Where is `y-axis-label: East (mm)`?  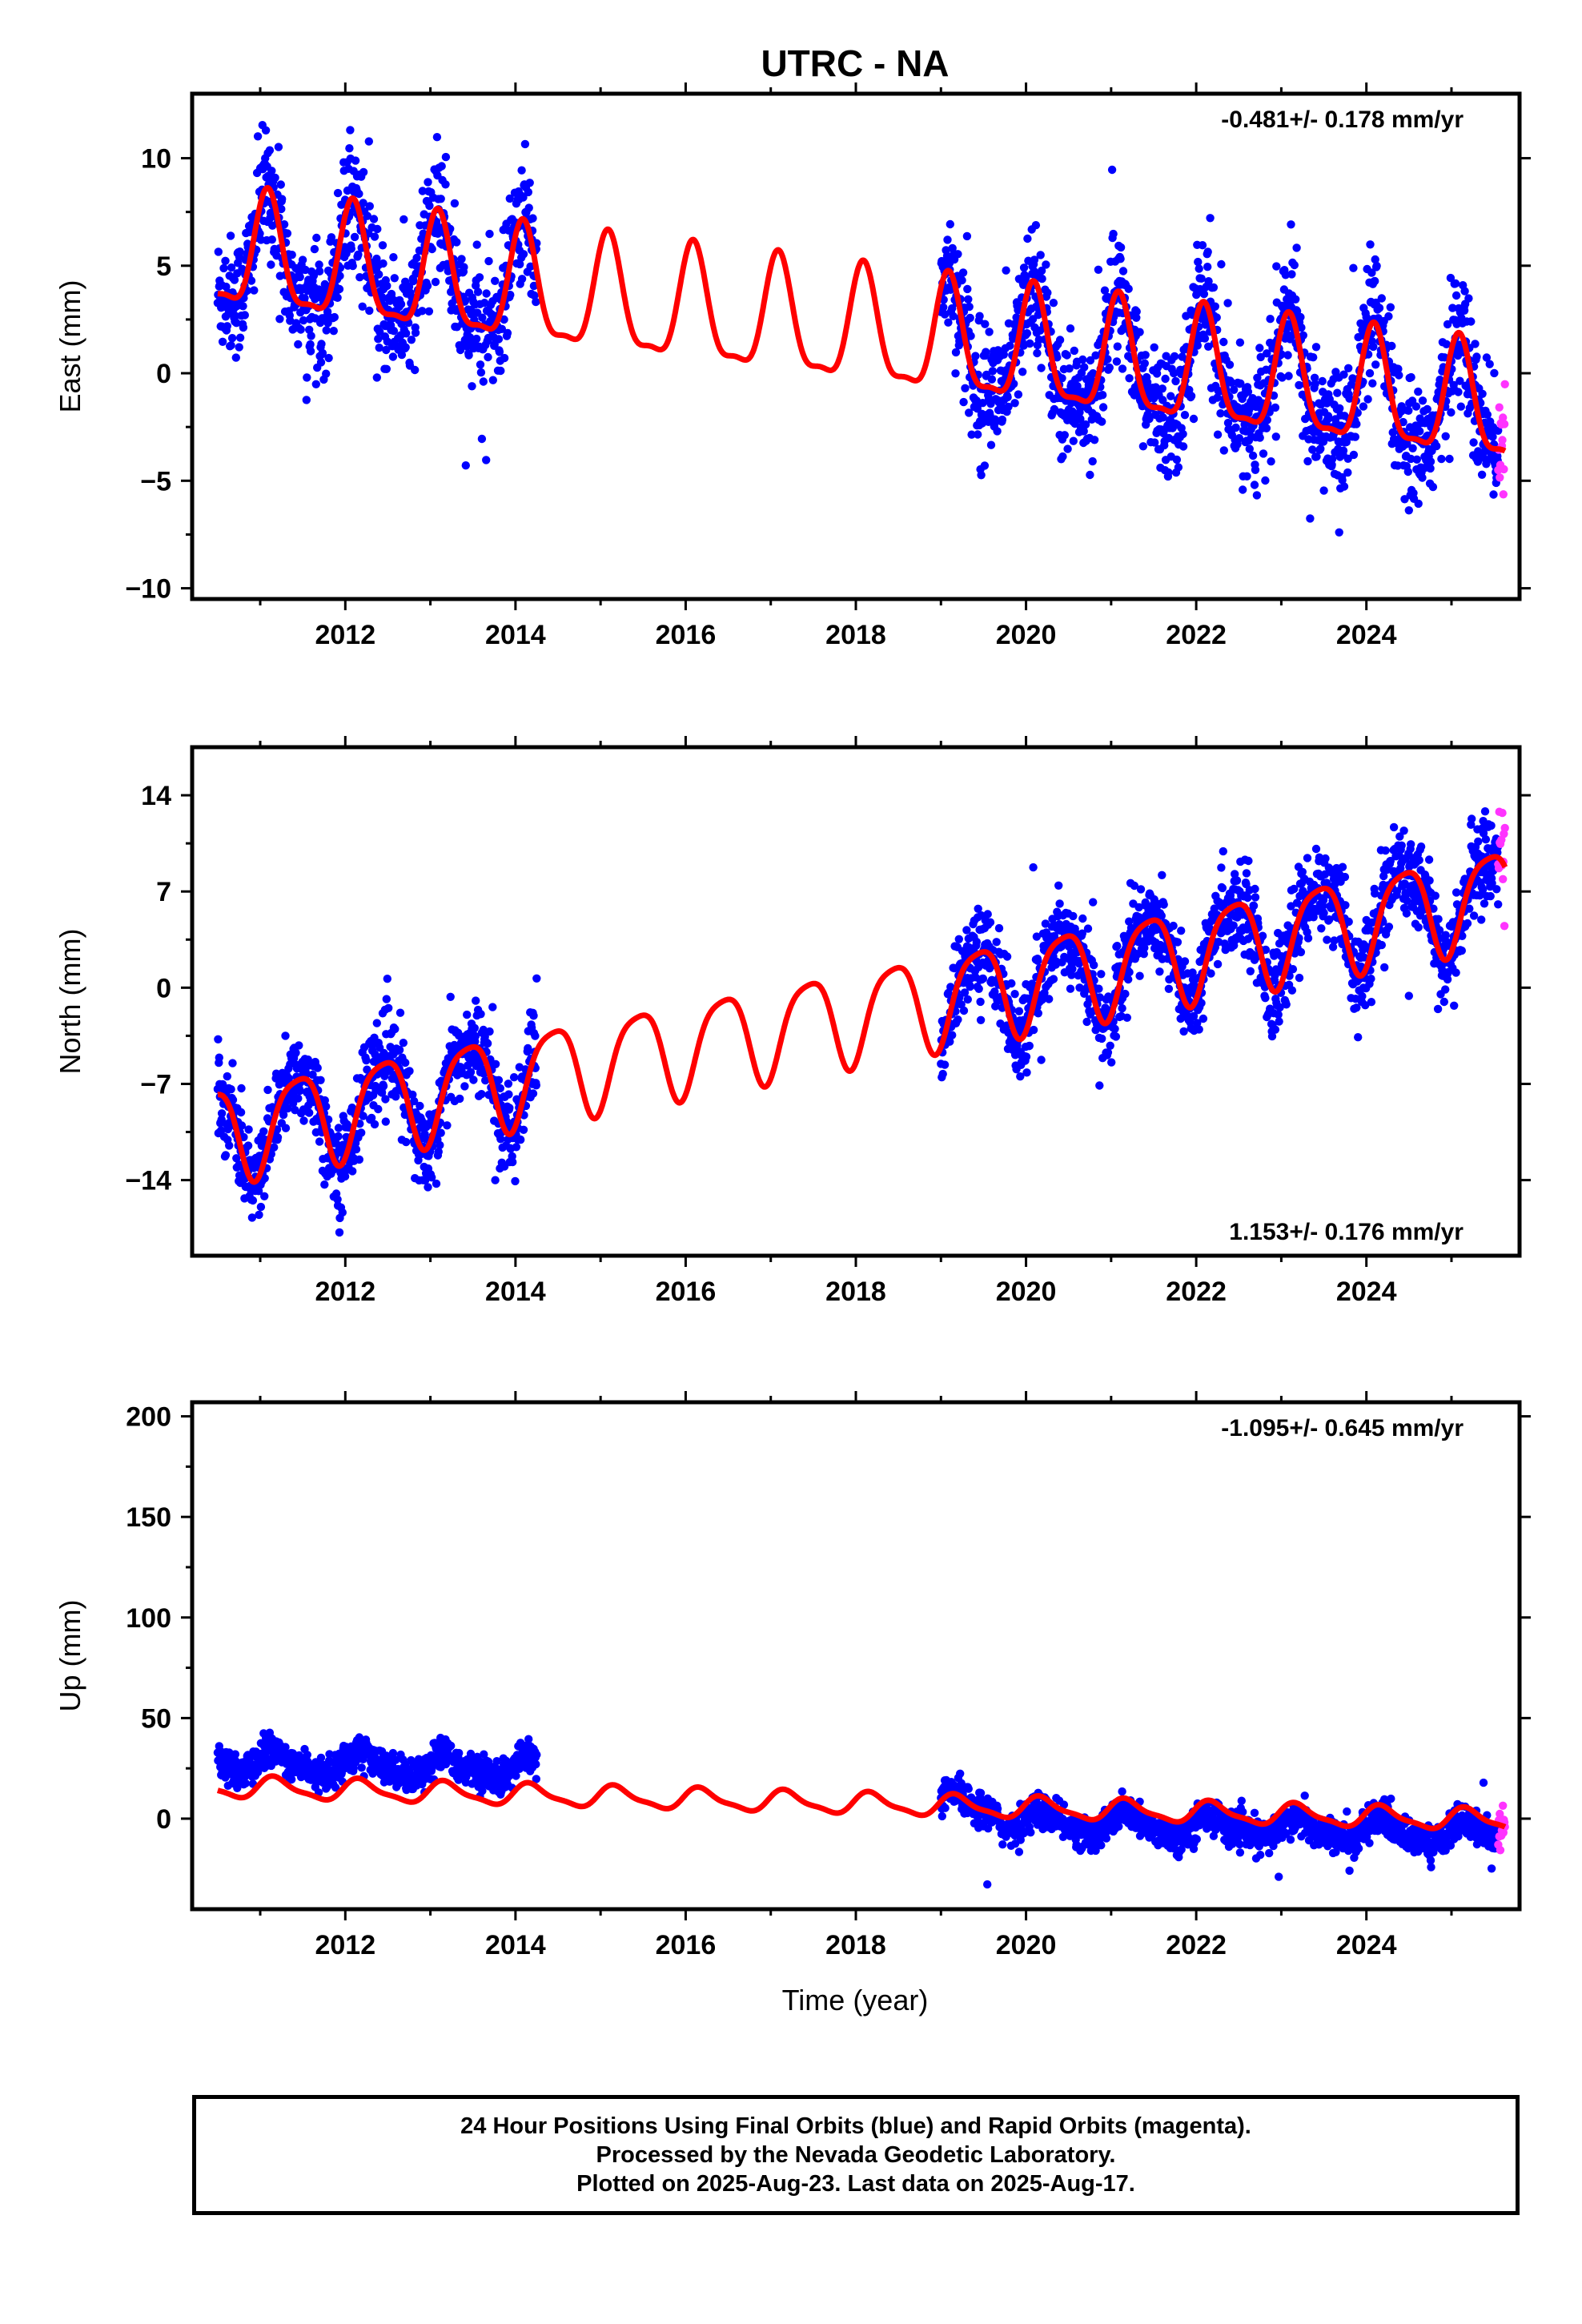
y-axis-label: East (mm) is located at coordinates (70, 346).